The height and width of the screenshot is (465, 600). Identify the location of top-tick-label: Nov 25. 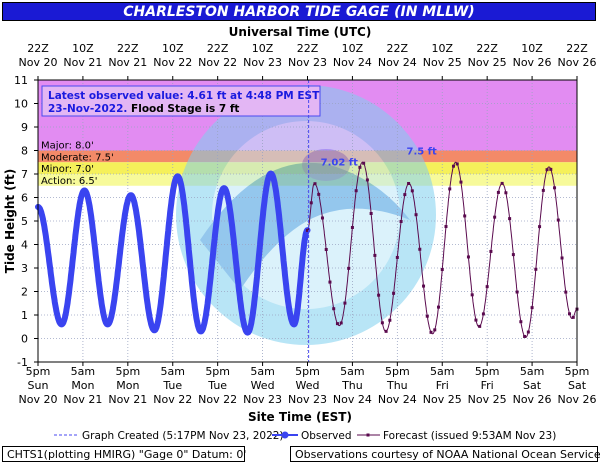
(487, 62).